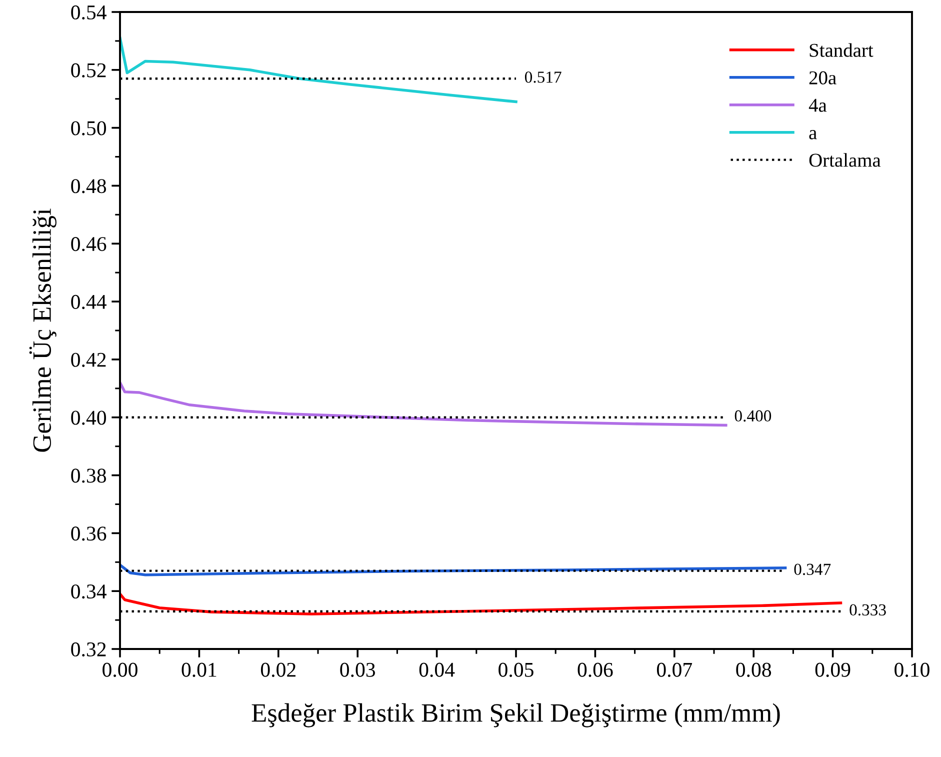 This screenshot has height=757, width=941. I want to click on x-tick-label: 0.07, so click(674, 669).